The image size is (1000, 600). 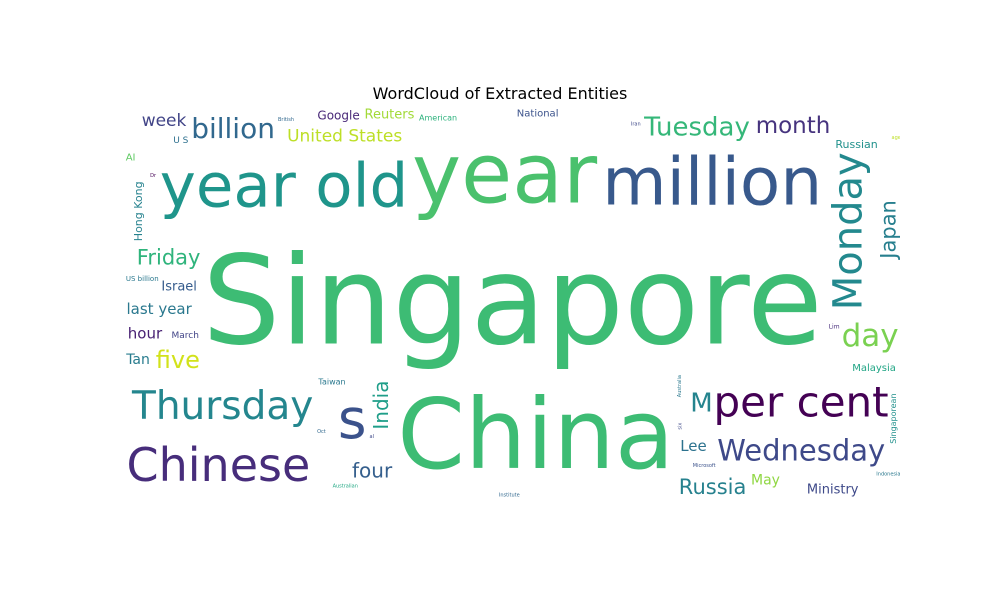 I want to click on word-may: May, so click(x=765, y=481).